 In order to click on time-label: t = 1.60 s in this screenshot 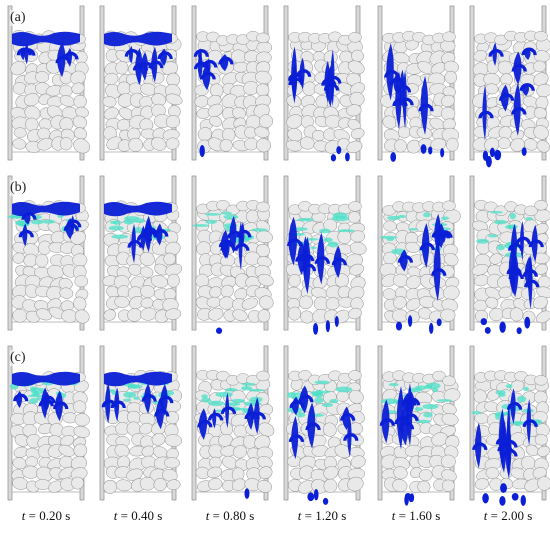, I will do `click(416, 516)`.